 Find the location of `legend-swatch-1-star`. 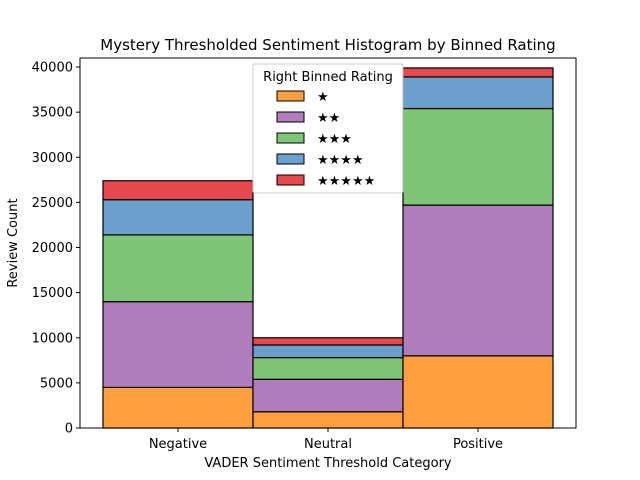

legend-swatch-1-star is located at coordinates (290, 96).